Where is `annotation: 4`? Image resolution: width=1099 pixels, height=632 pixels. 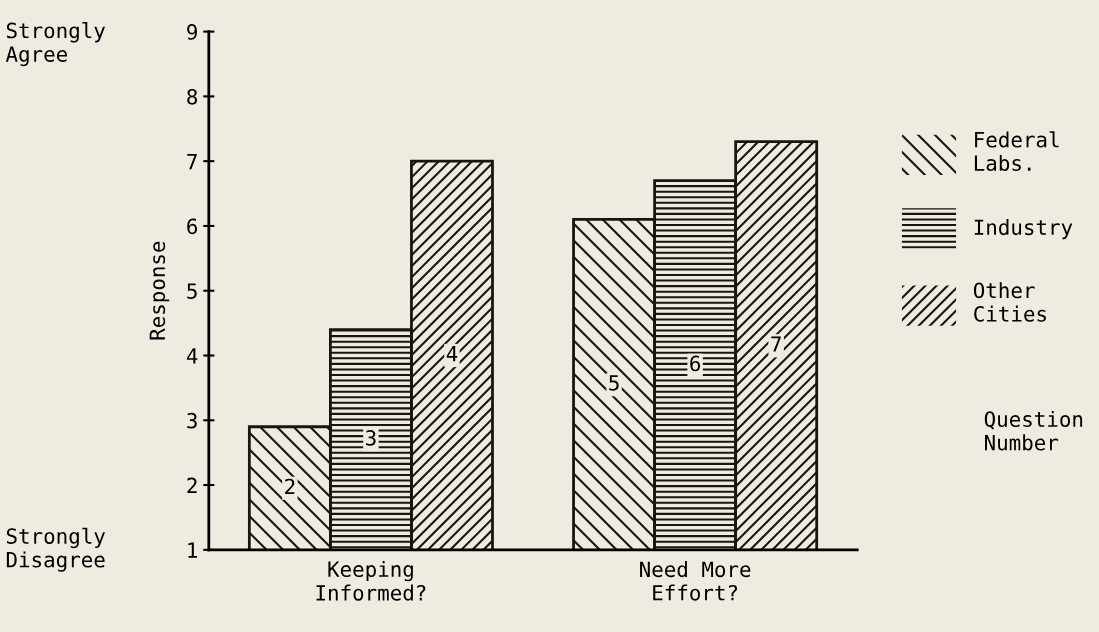
annotation: 4 is located at coordinates (452, 354).